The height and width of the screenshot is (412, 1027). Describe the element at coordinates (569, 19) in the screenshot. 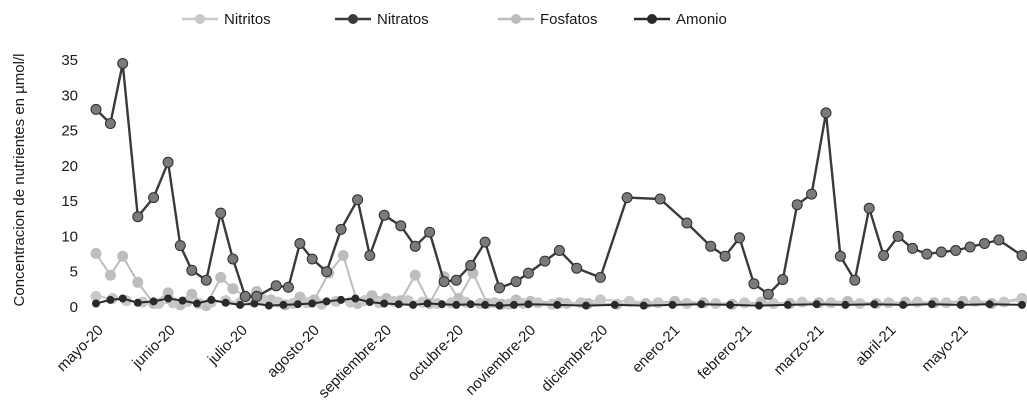

I see `legend-label-fosfatos: Fosfatos` at that location.